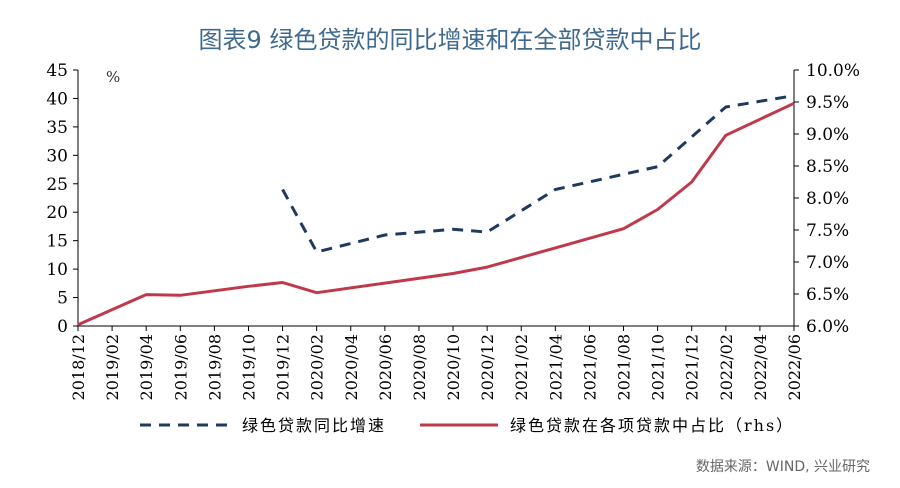 The width and height of the screenshot is (900, 488). I want to click on x-tick-label: 2020/02, so click(317, 367).